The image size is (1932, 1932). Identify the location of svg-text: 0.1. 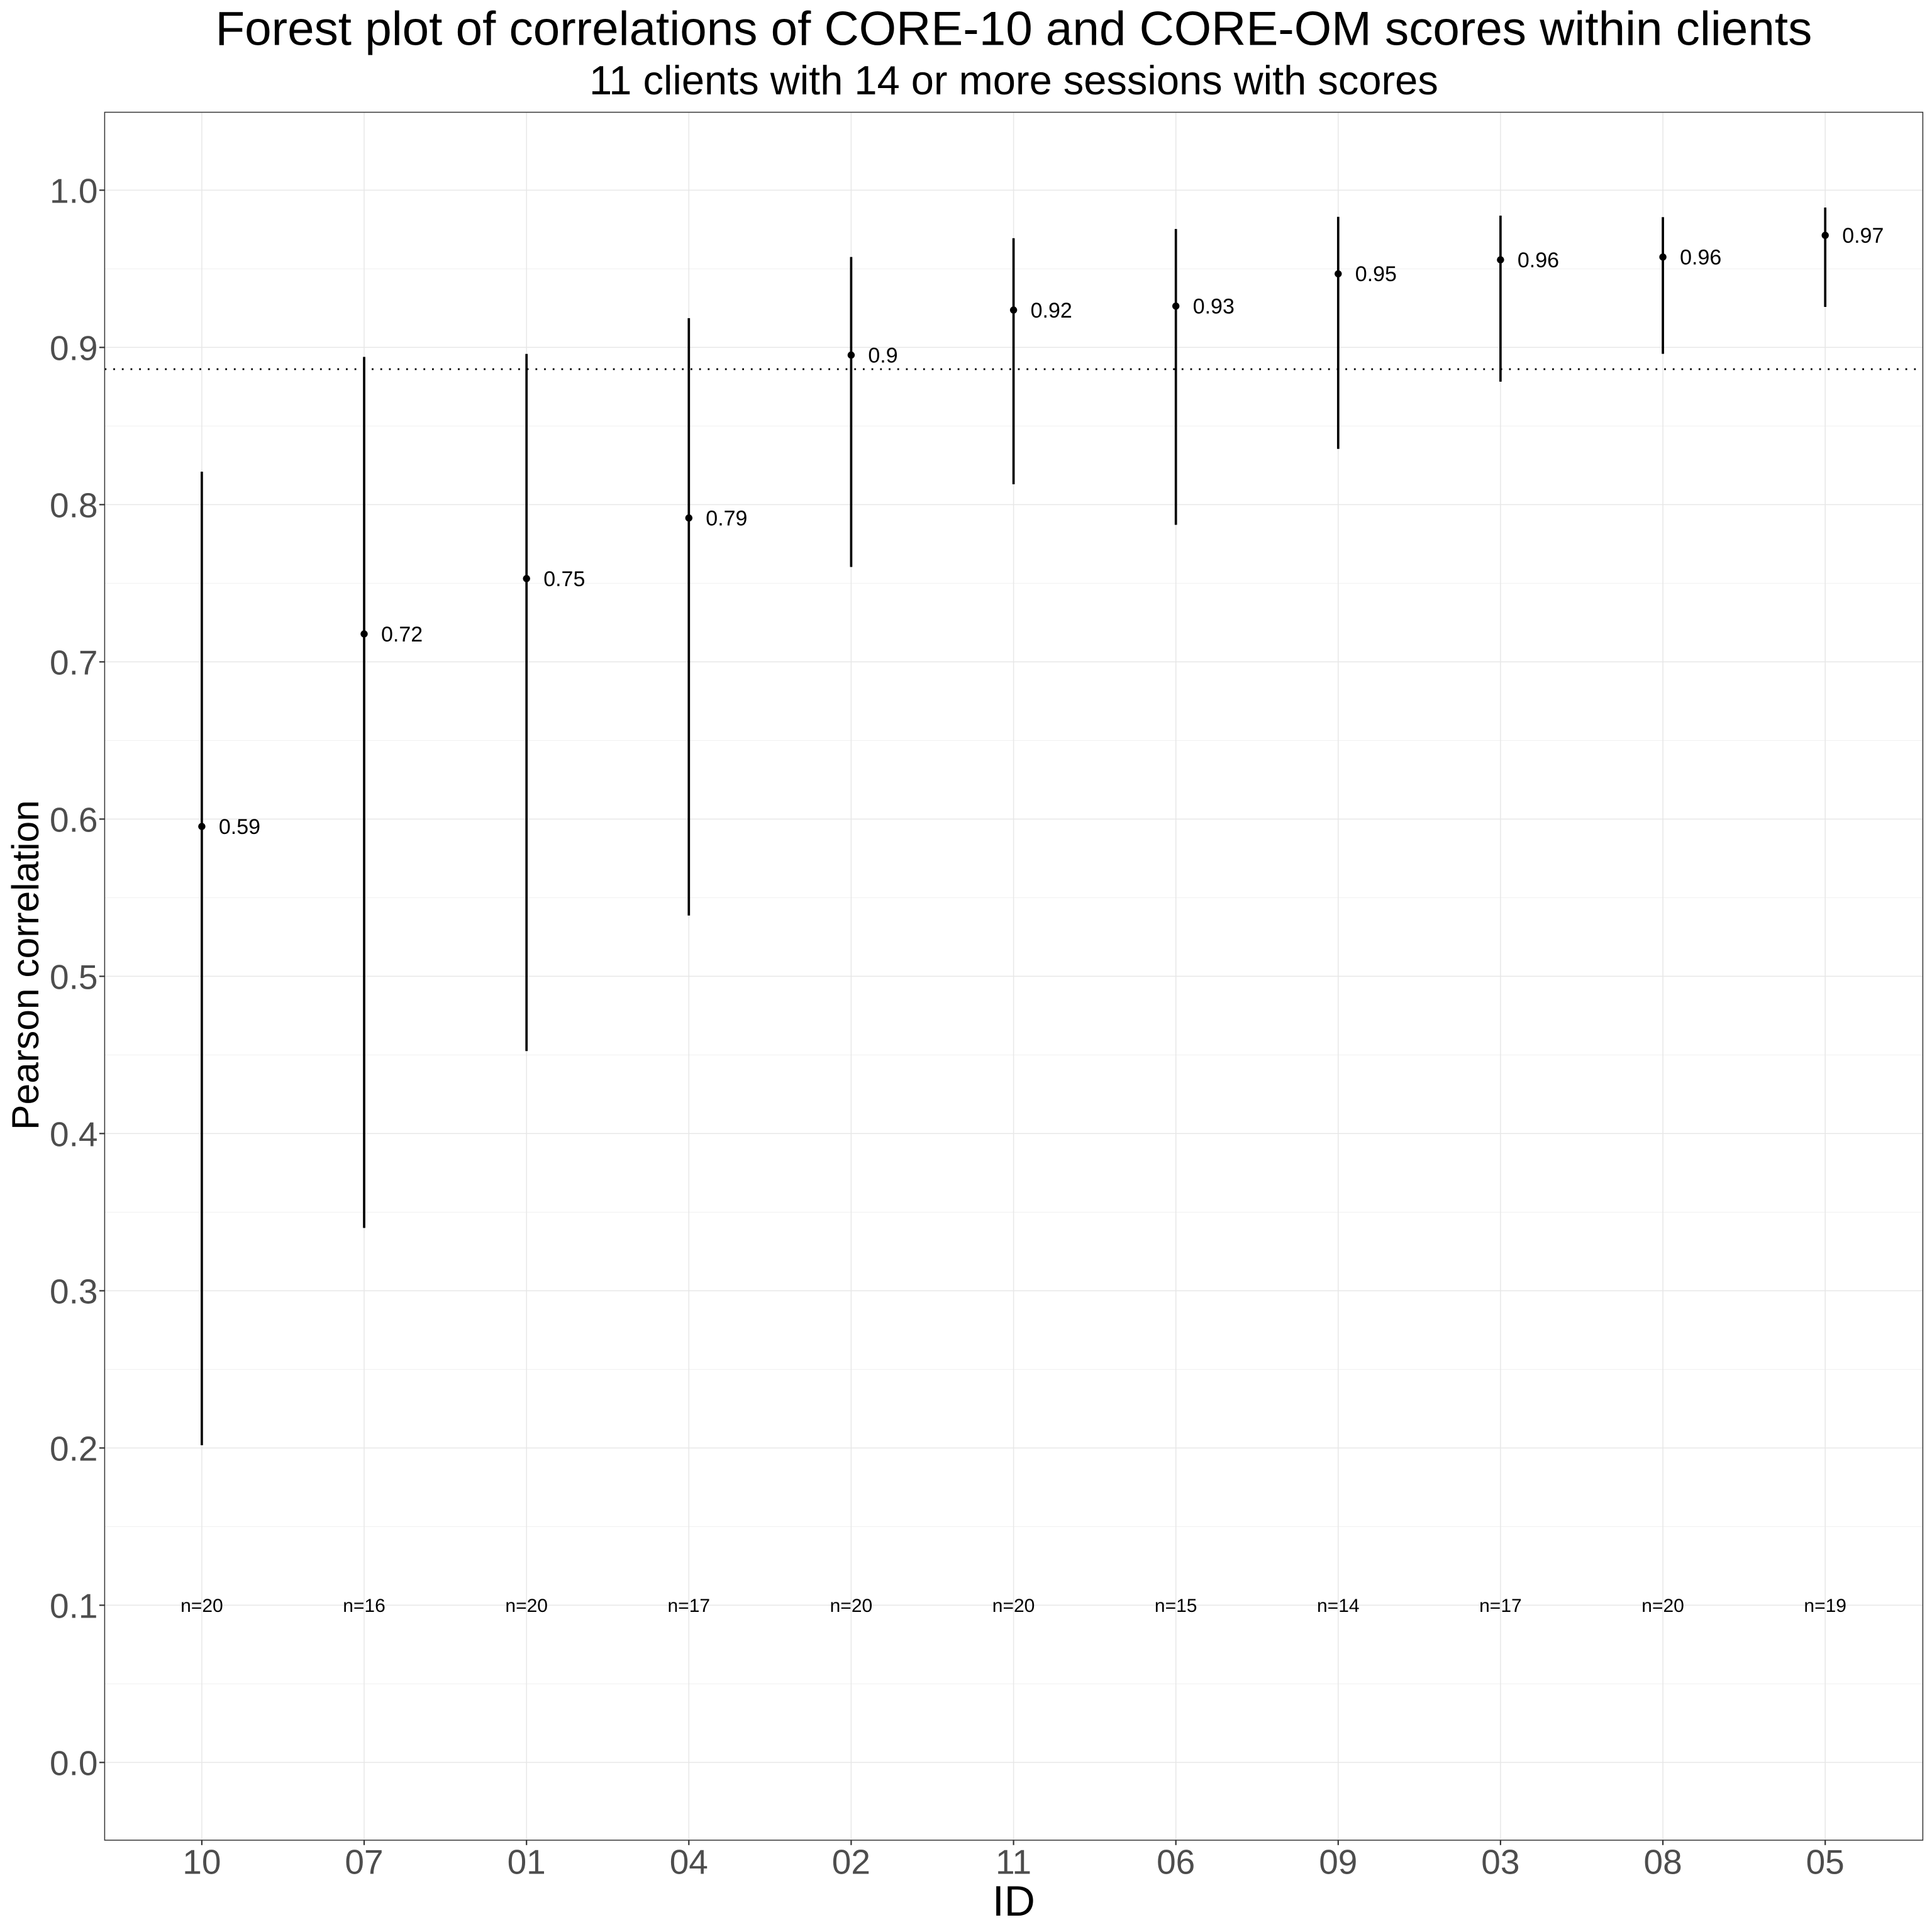
(73, 1606).